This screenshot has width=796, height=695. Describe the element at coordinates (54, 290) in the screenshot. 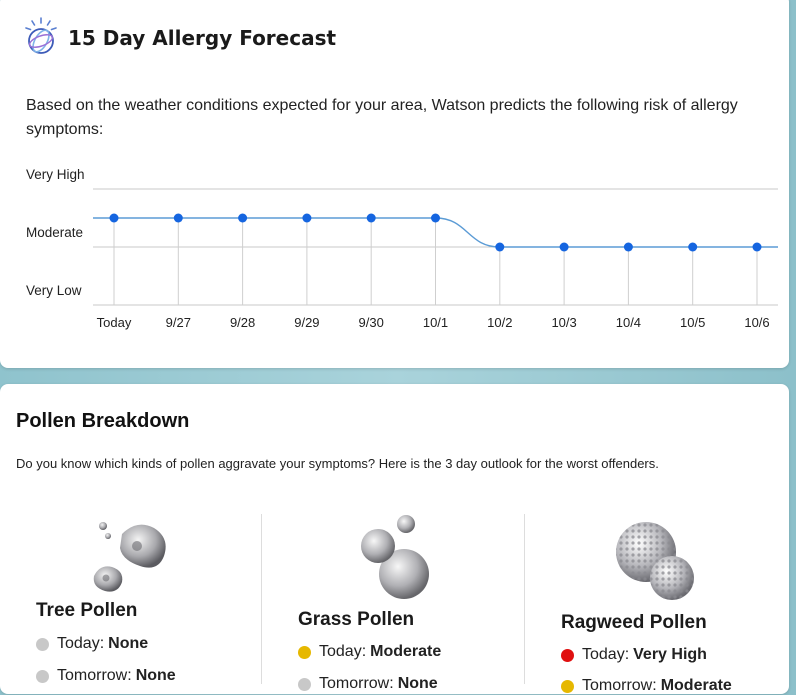

I see `y-tick-label: Very Low` at that location.